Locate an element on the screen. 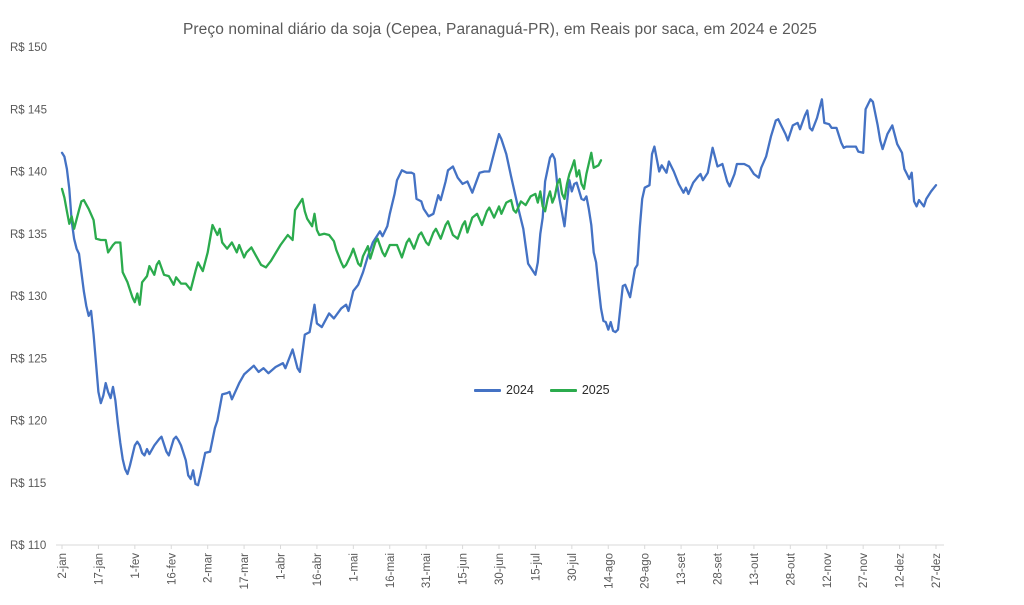 This screenshot has width=1024, height=605. x-axis-tick-label: 17-mar is located at coordinates (245, 571).